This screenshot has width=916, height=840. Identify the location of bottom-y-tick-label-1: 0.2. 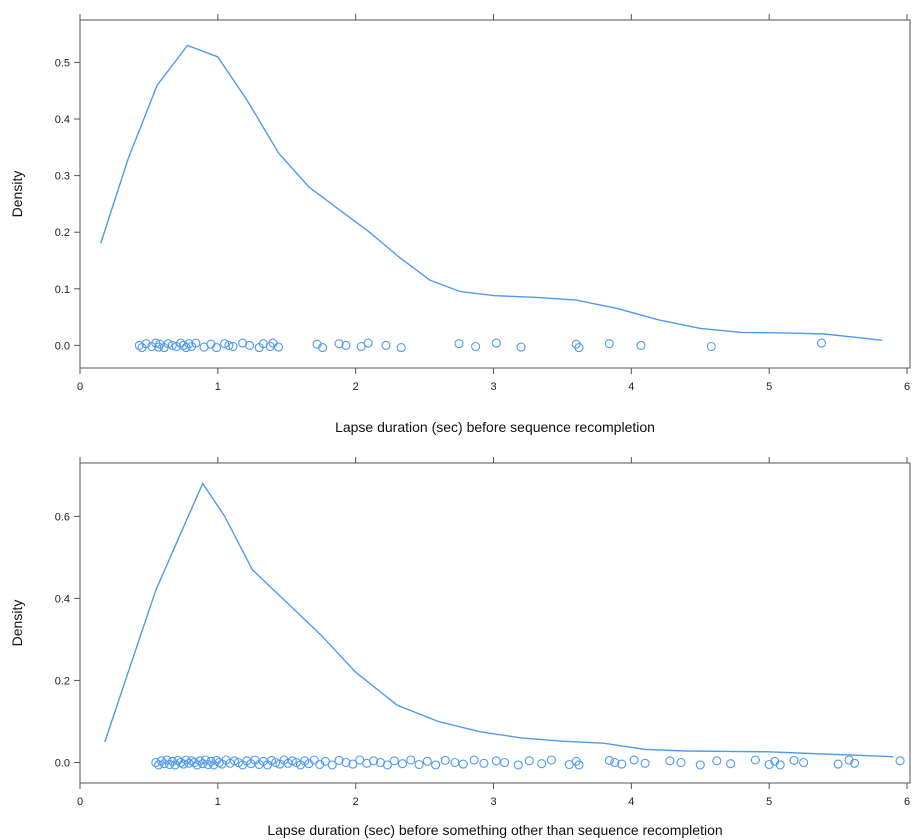
(62, 681).